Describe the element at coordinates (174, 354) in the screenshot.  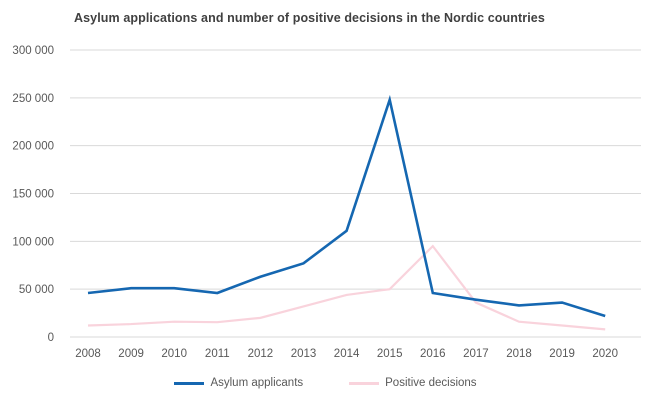
I see `x-tick-label: 2010` at that location.